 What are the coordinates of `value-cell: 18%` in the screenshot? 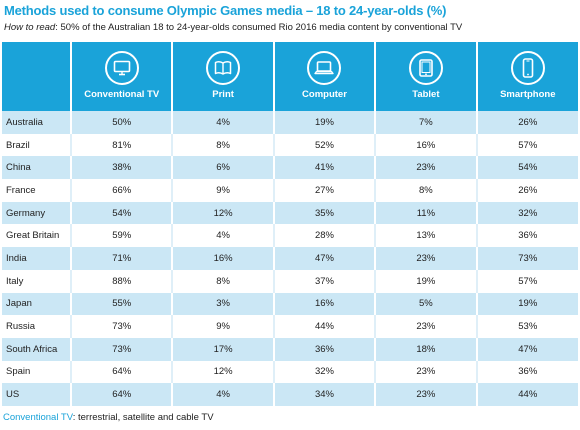 It's located at (425, 349).